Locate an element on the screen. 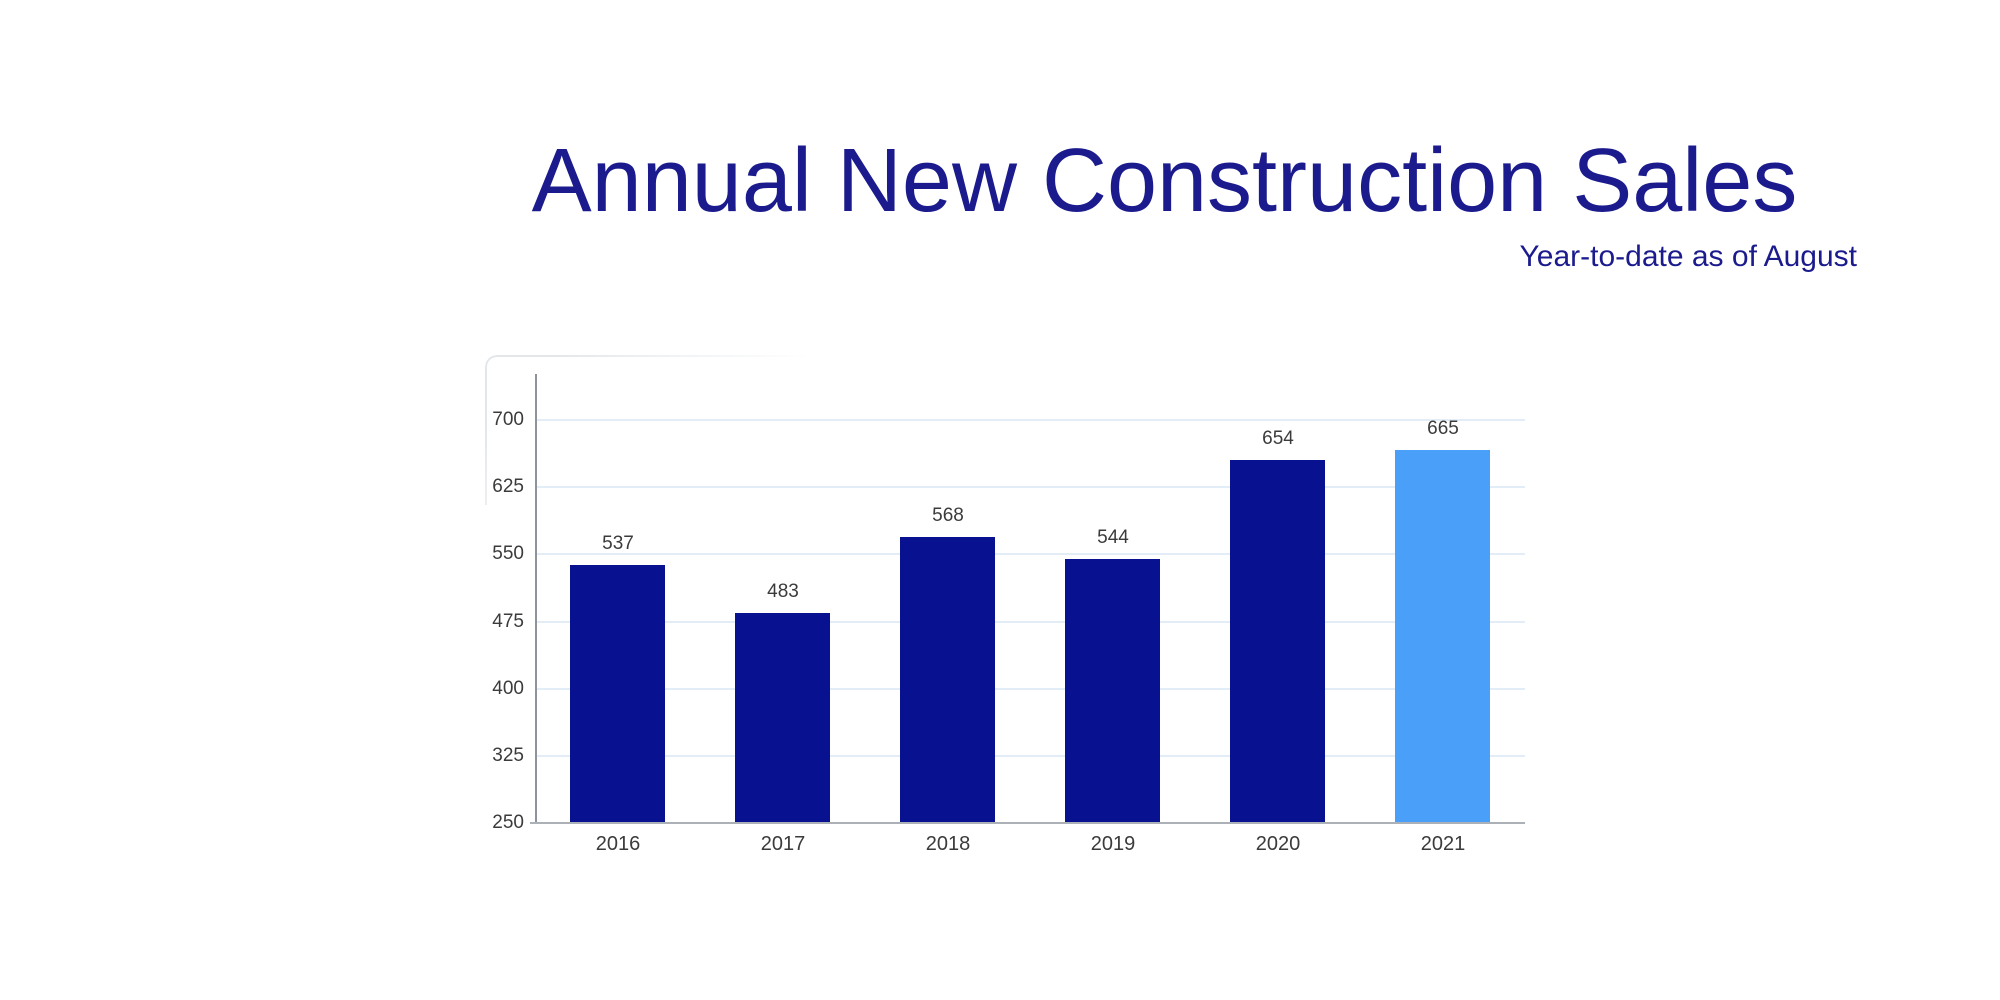 This screenshot has width=2000, height=1000. x-tick-label-2019: 2019 is located at coordinates (1113, 844).